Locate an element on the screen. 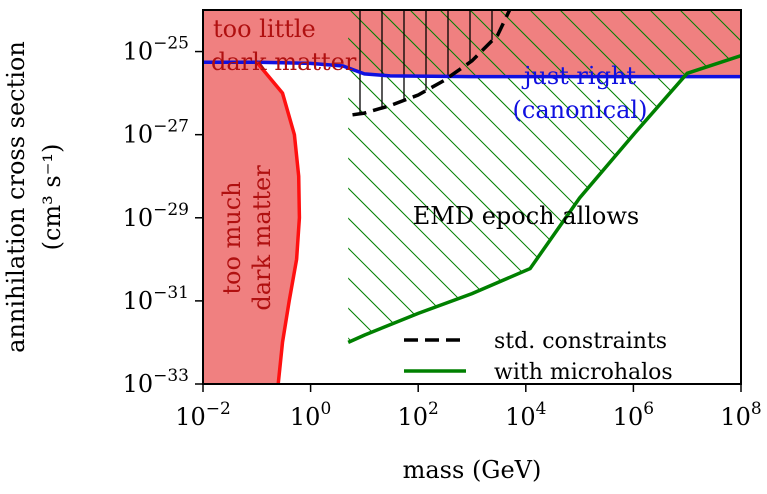 The width and height of the screenshot is (767, 494). legend: std. constraints with microhalos is located at coordinates (538, 357).